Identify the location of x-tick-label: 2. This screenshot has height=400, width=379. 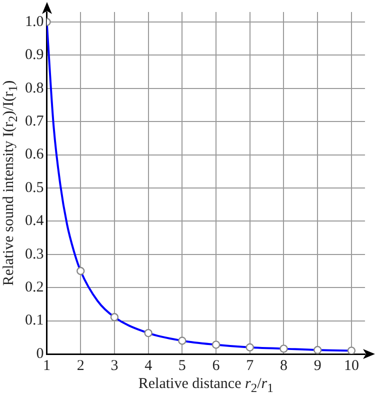
(80, 366).